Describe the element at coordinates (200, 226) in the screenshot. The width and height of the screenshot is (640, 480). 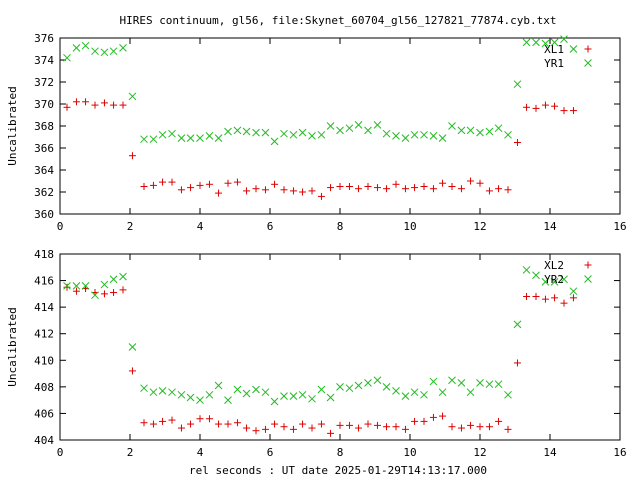
I see `x-tick-label: 4` at that location.